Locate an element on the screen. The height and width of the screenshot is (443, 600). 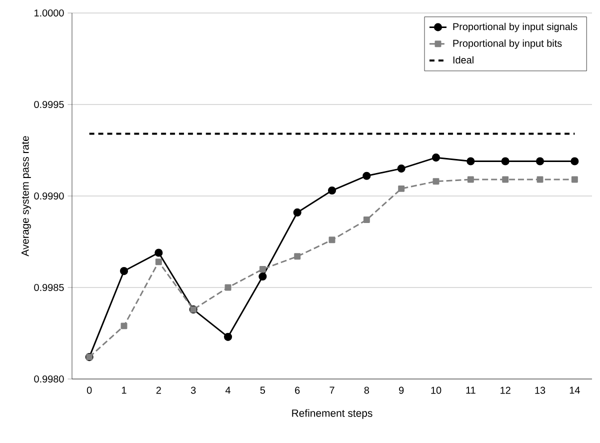
x-tick-label: 12 is located at coordinates (505, 390).